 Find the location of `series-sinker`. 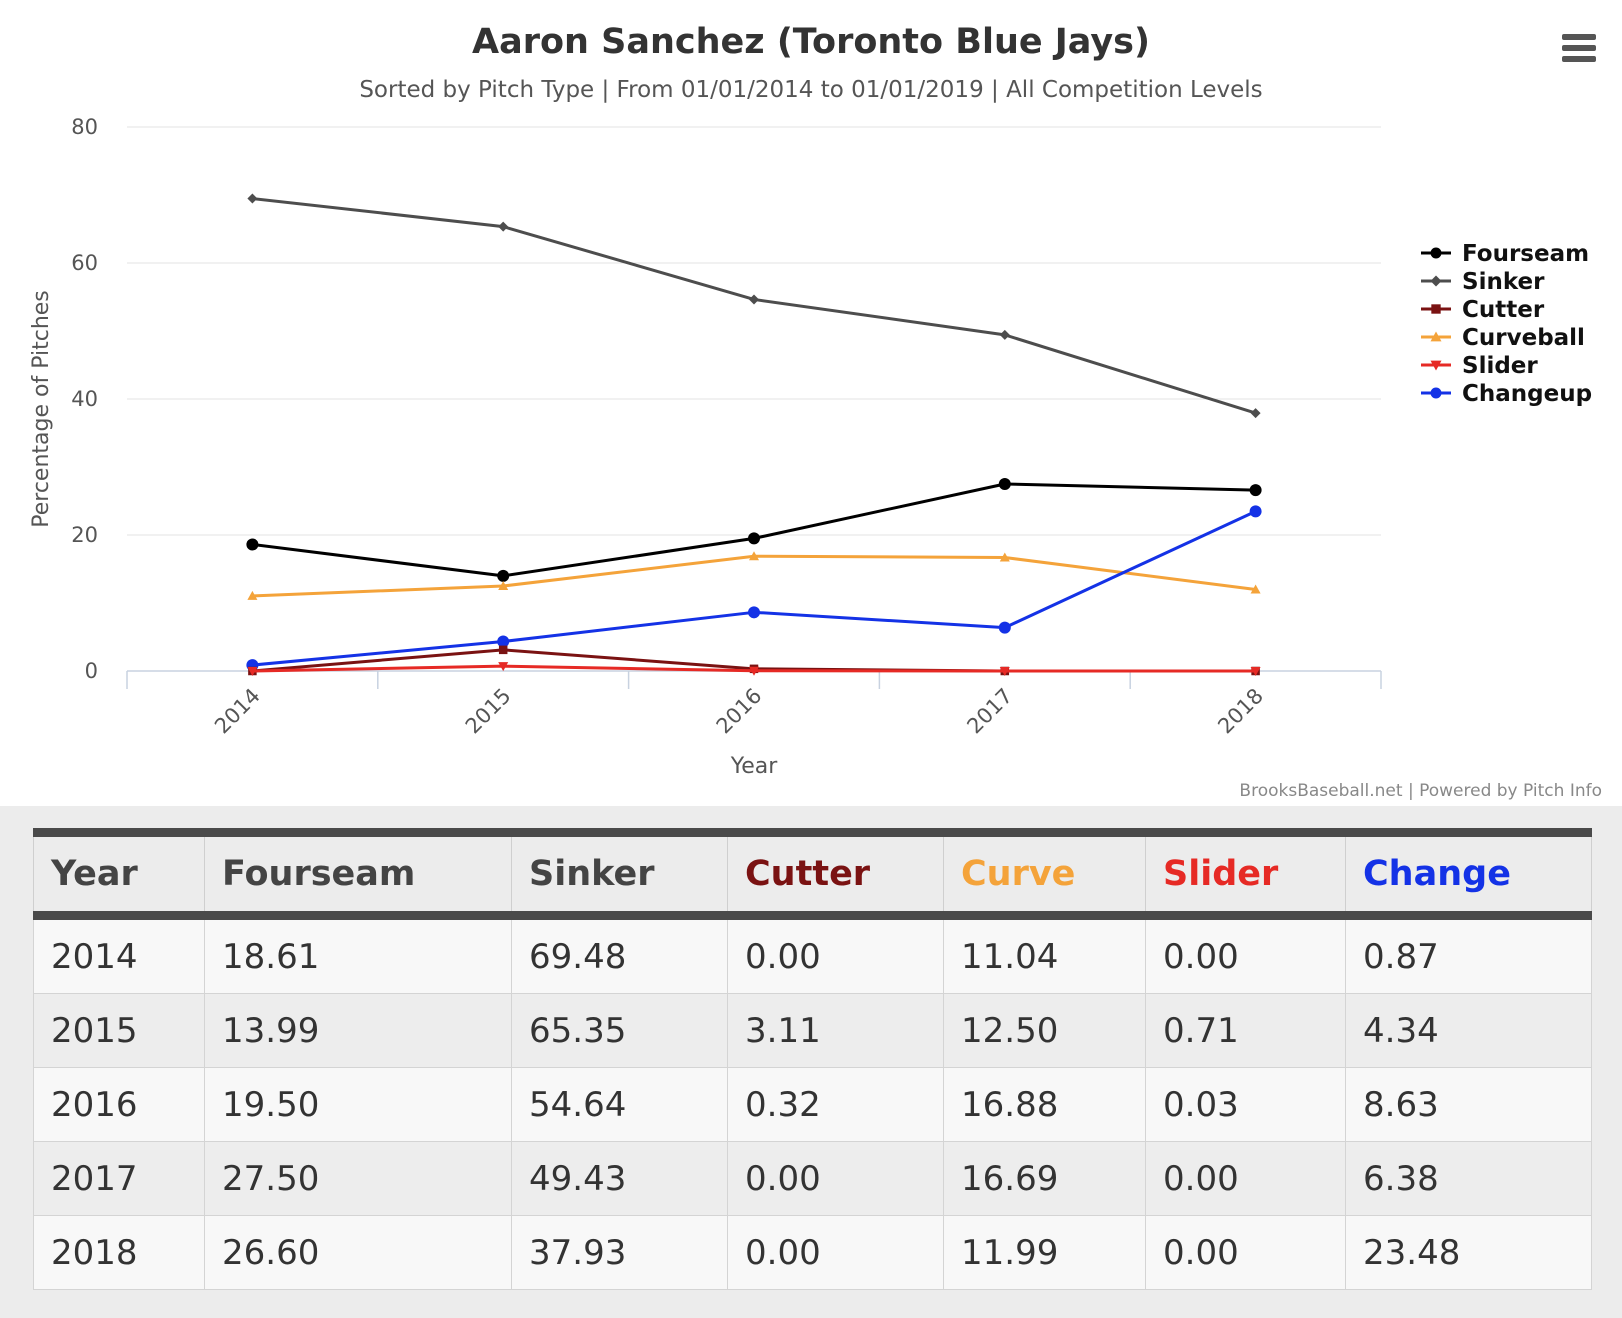

series-sinker is located at coordinates (754, 306).